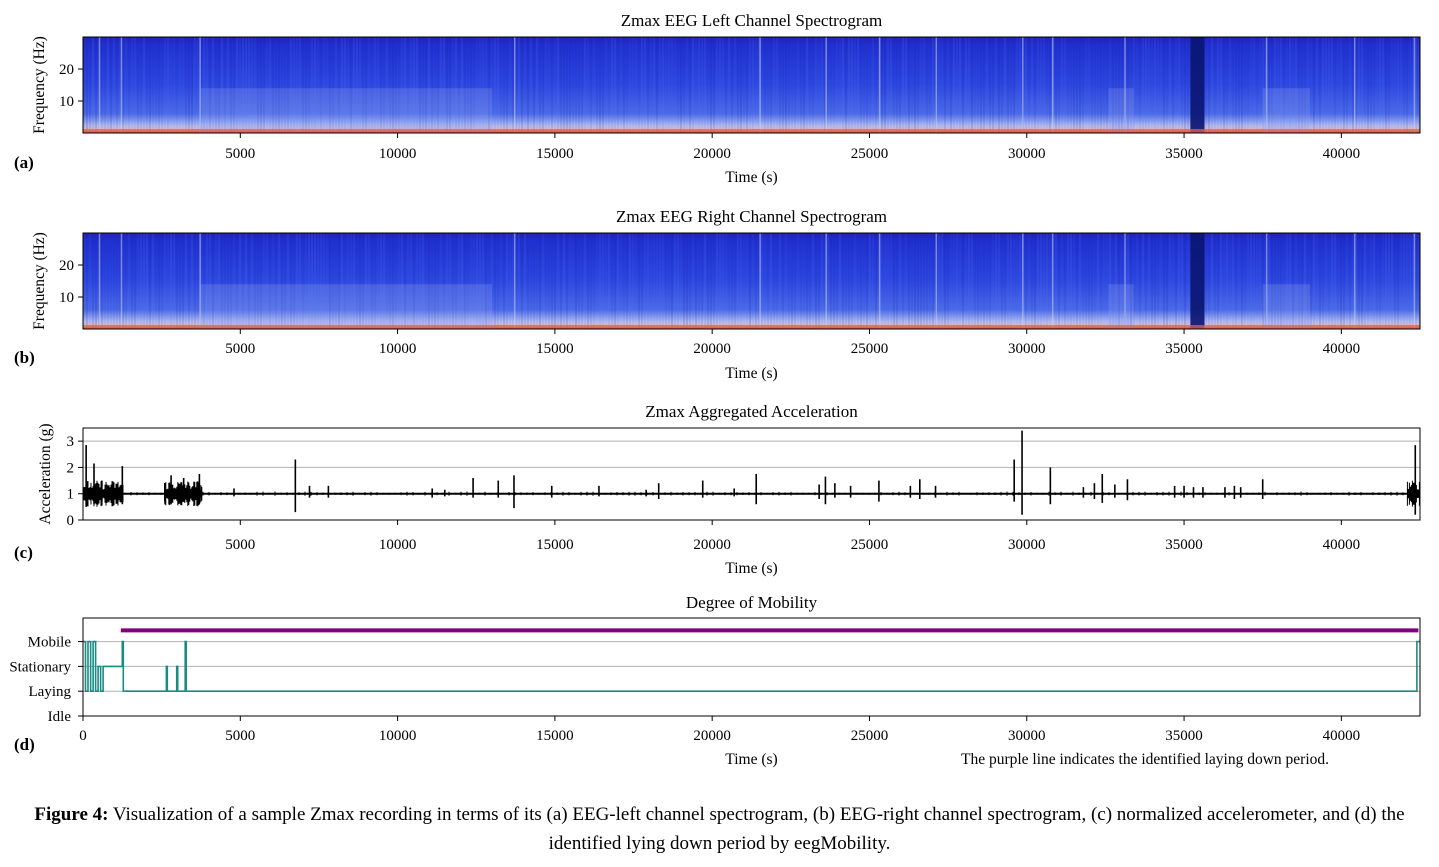 The width and height of the screenshot is (1439, 867). Describe the element at coordinates (83, 736) in the screenshot. I see `x-tick-label: 0` at that location.